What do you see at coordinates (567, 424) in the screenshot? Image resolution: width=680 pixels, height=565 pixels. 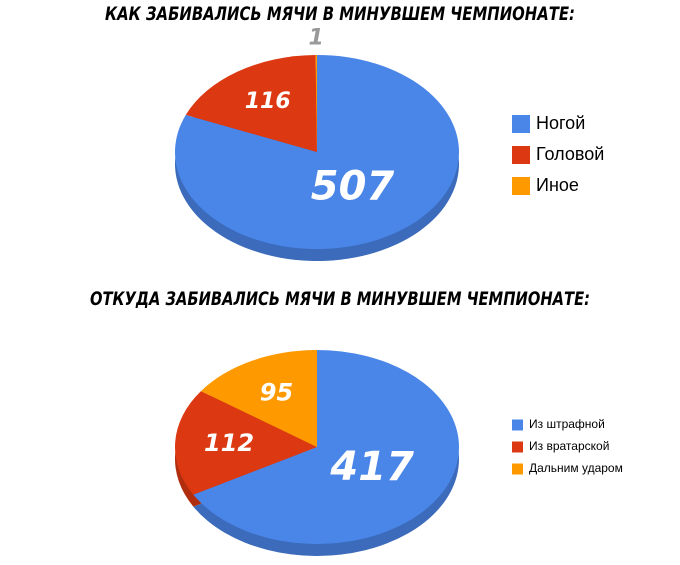 I see `legend-label: Из штрафной` at bounding box center [567, 424].